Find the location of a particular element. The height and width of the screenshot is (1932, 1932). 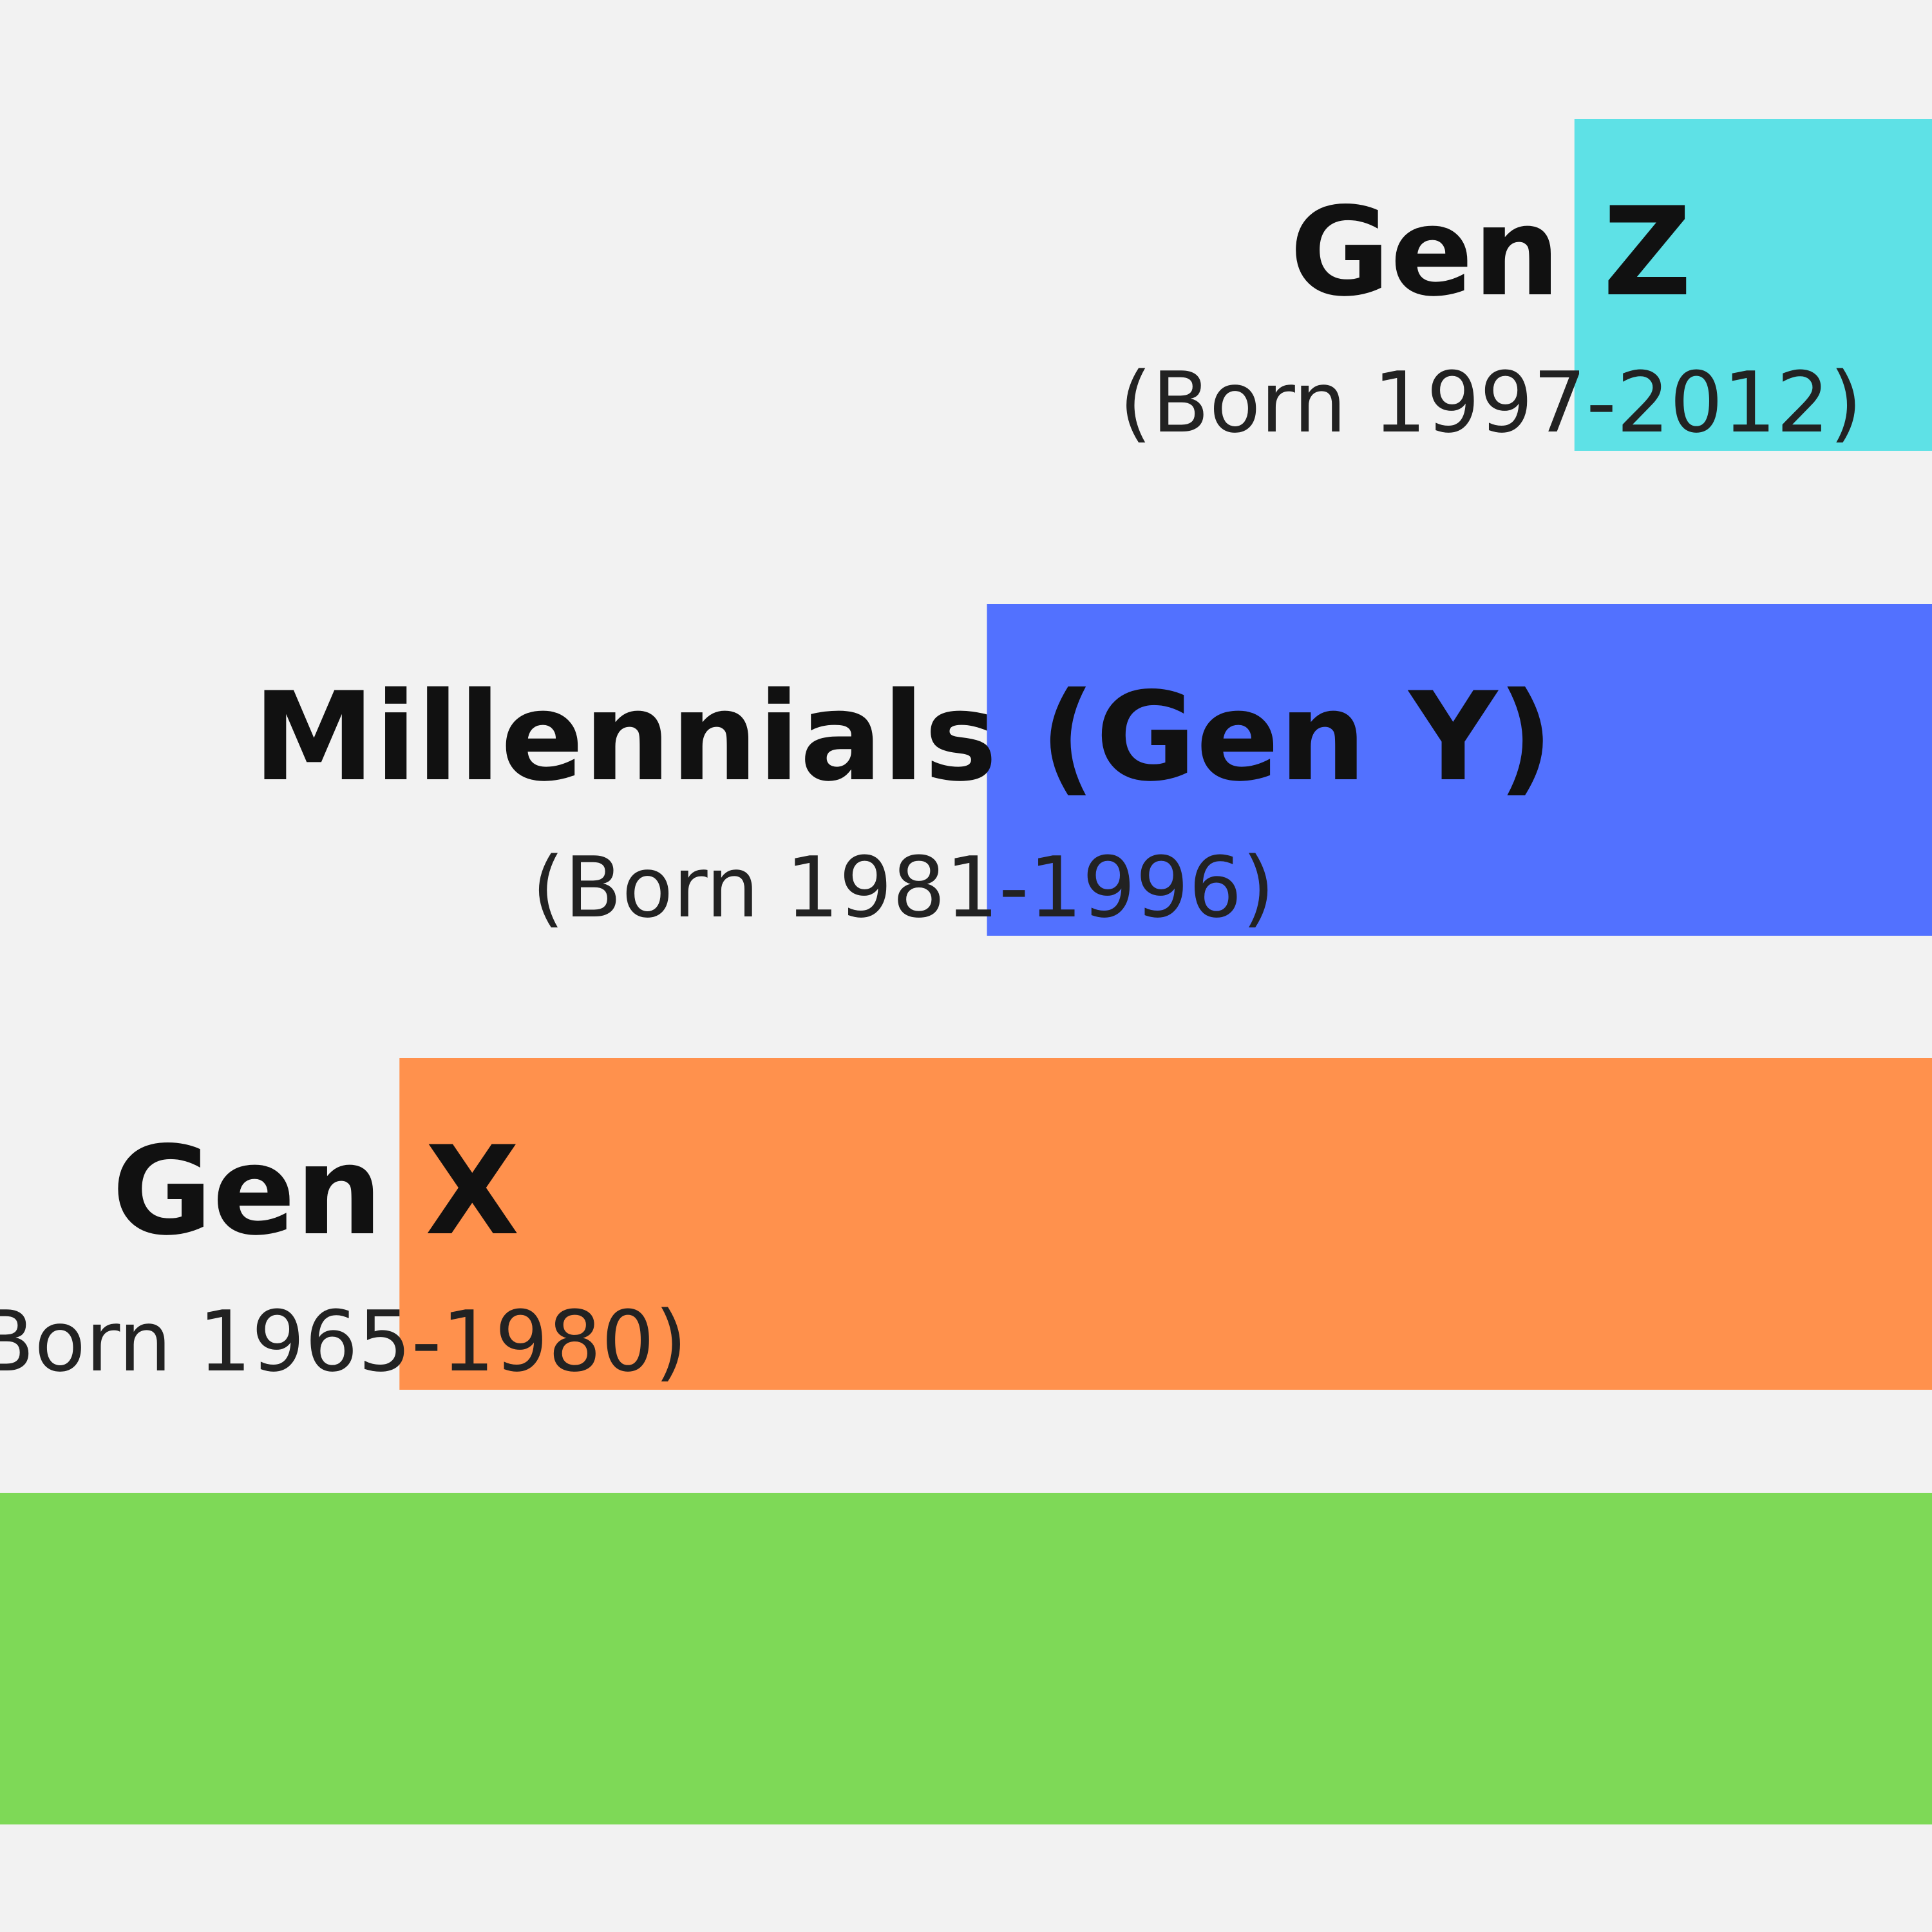

category-label-2: Gen X is located at coordinates (316, 1191).